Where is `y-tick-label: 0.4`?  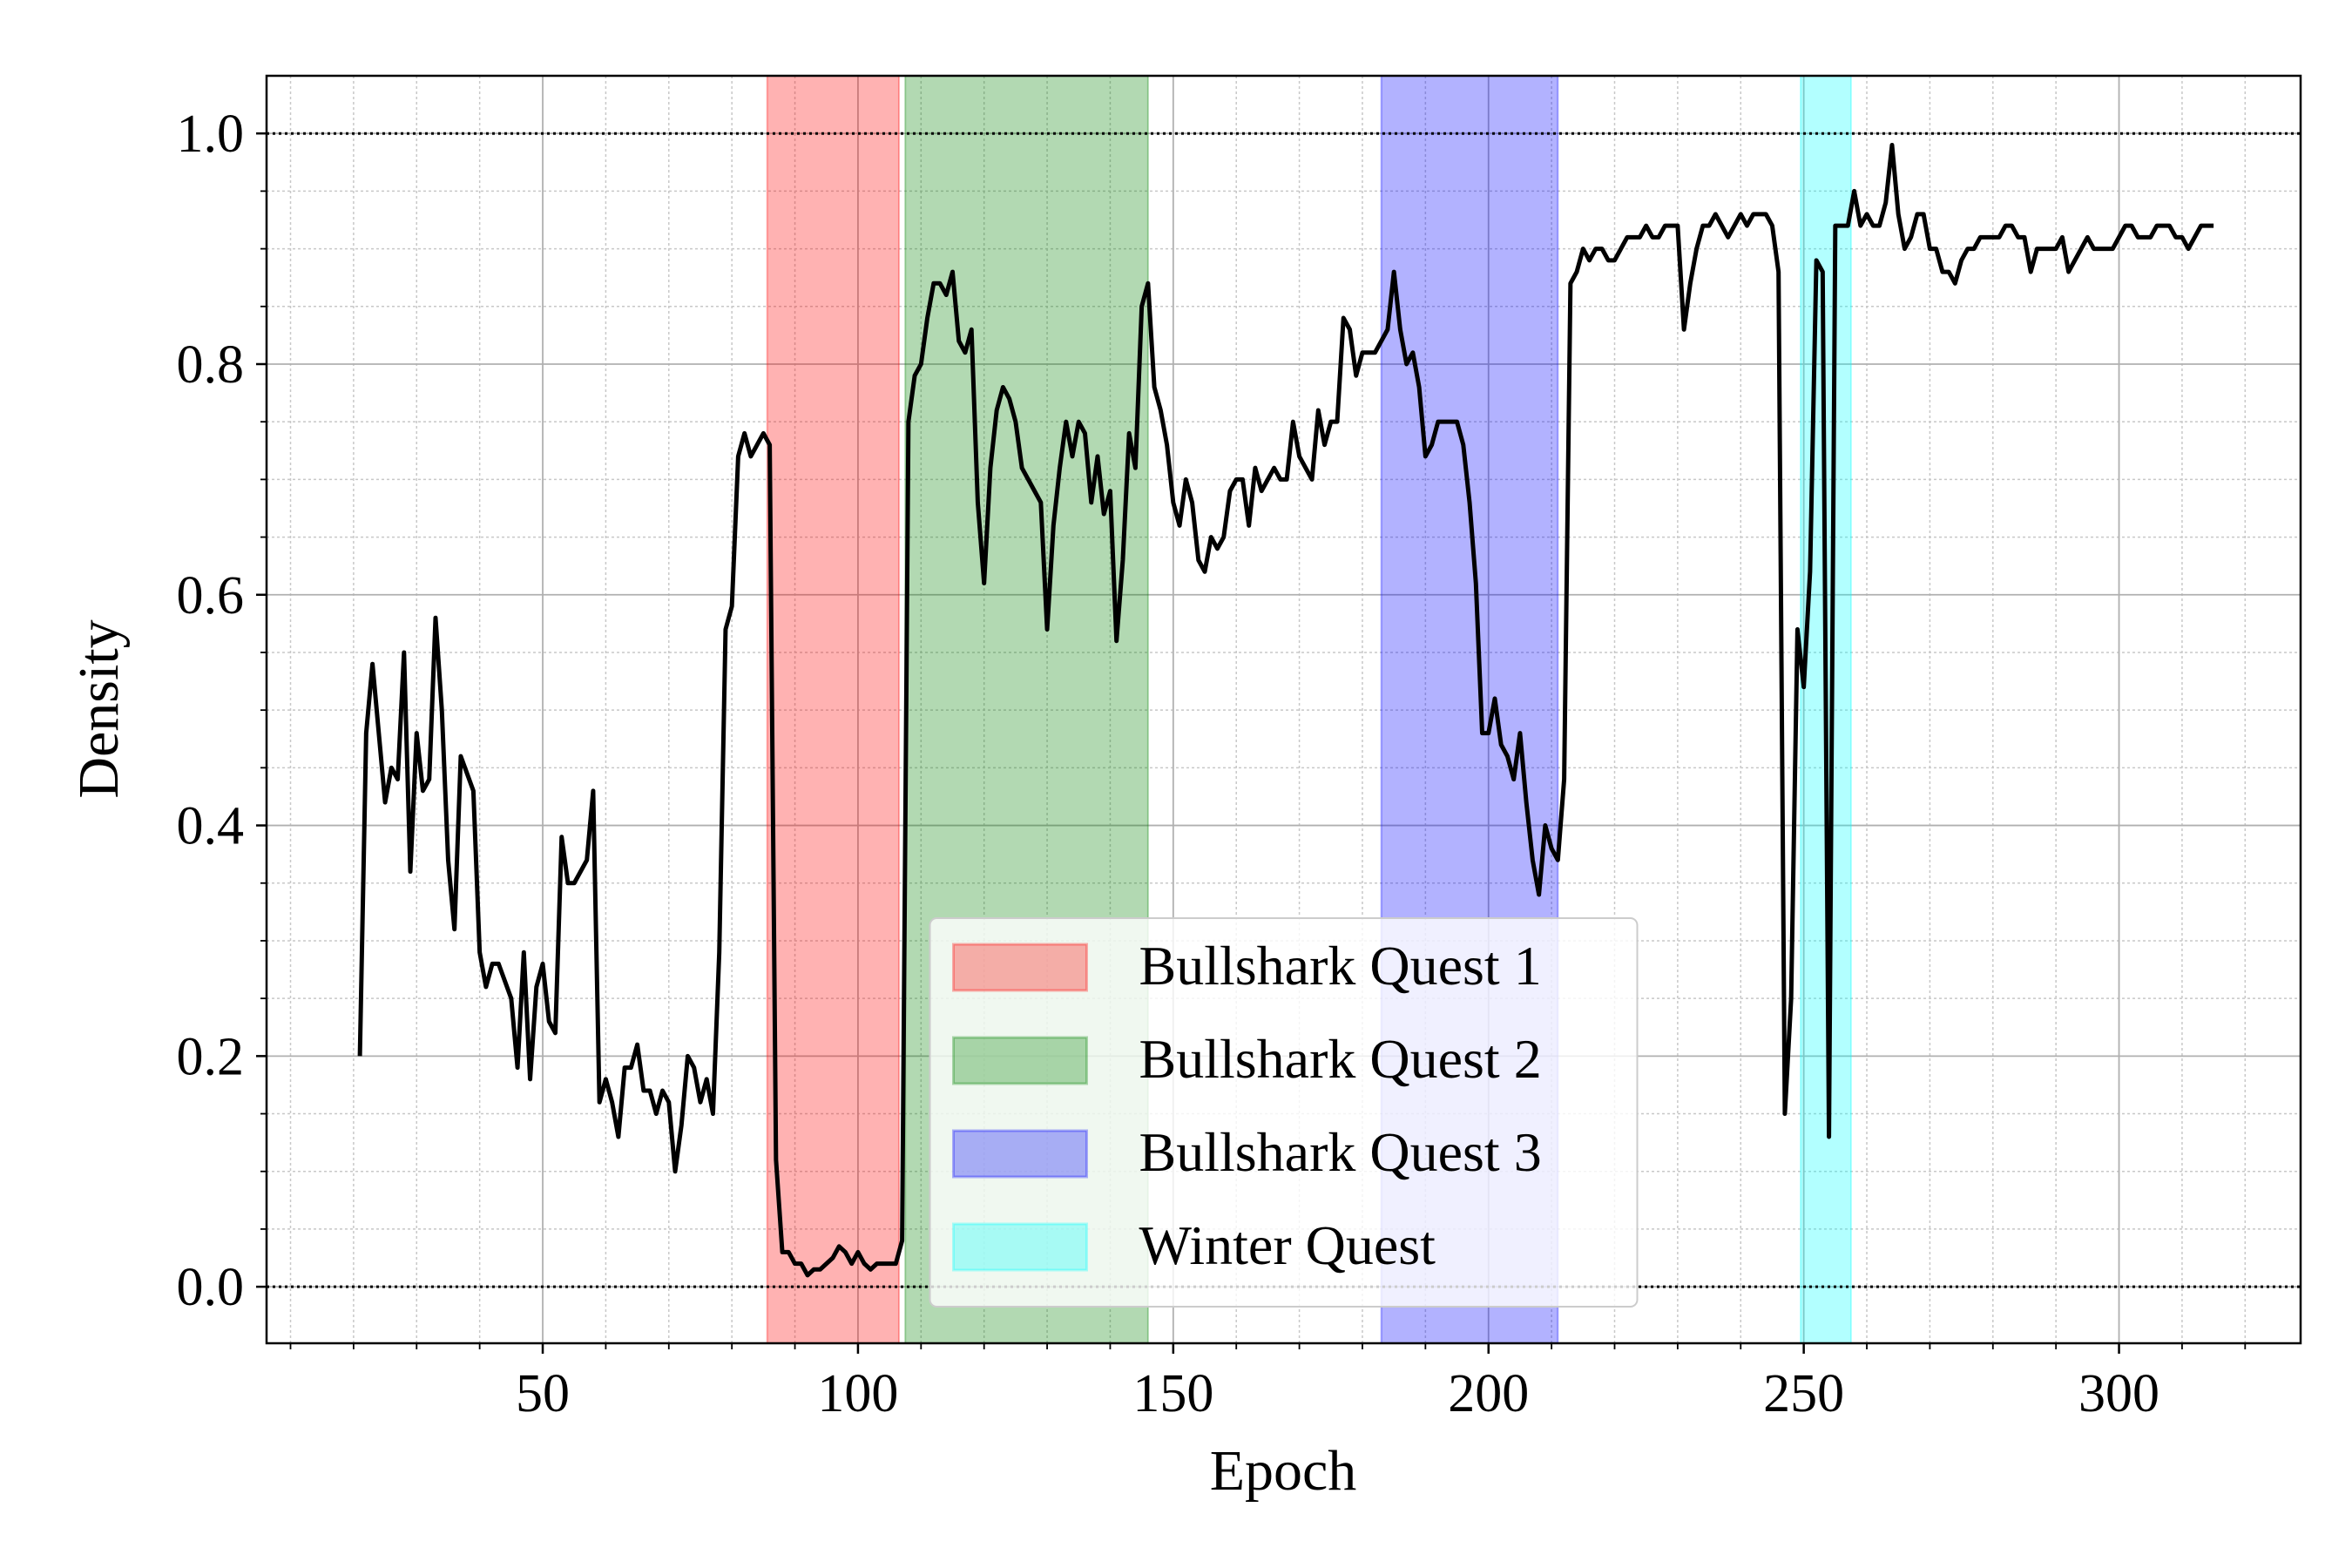
y-tick-label: 0.4 is located at coordinates (211, 826).